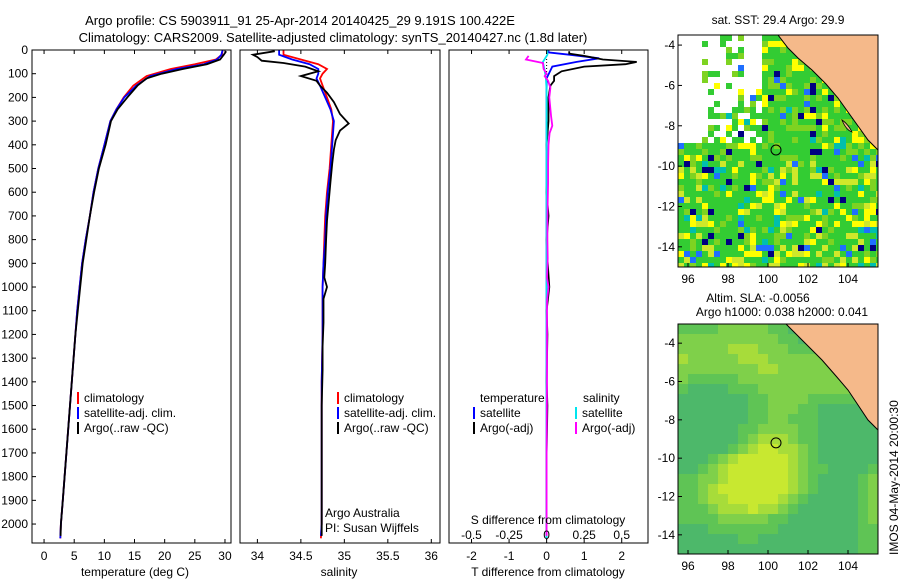 This screenshot has width=900, height=580. Describe the element at coordinates (372, 528) in the screenshot. I see `salinity-credit-line2: PI: Susan Wijffels` at that location.